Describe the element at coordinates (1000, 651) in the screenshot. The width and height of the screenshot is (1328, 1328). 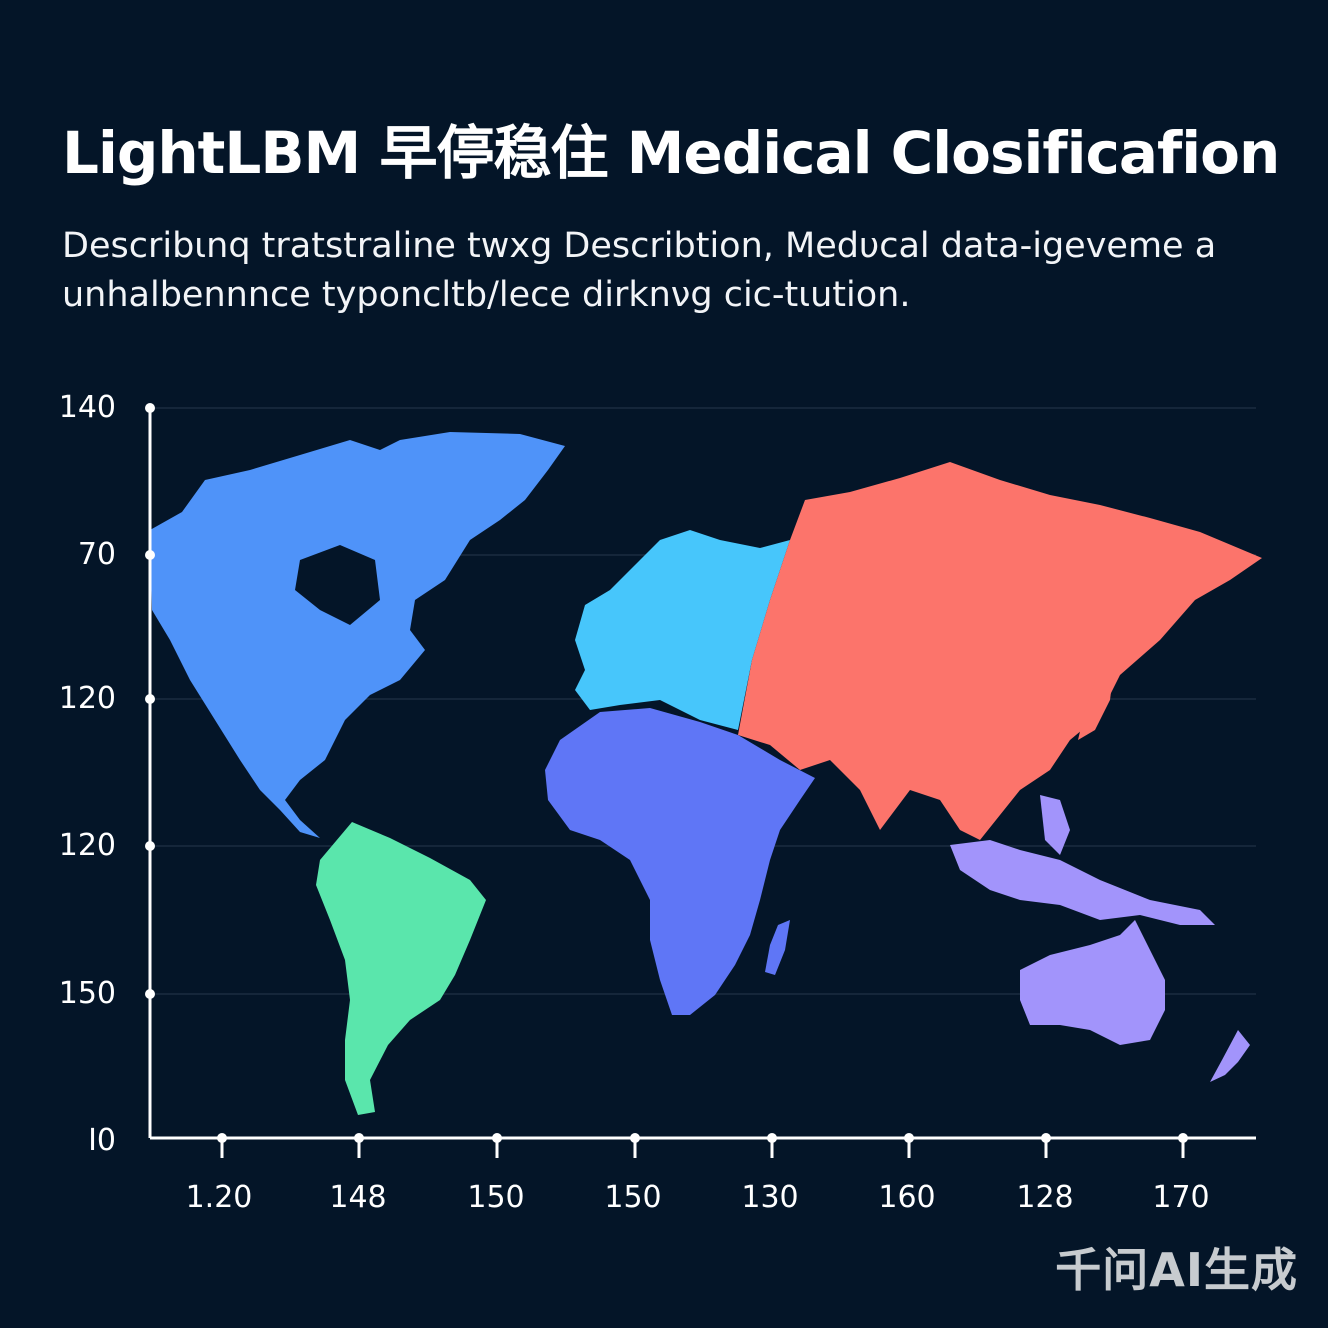
I see `region-asia` at that location.